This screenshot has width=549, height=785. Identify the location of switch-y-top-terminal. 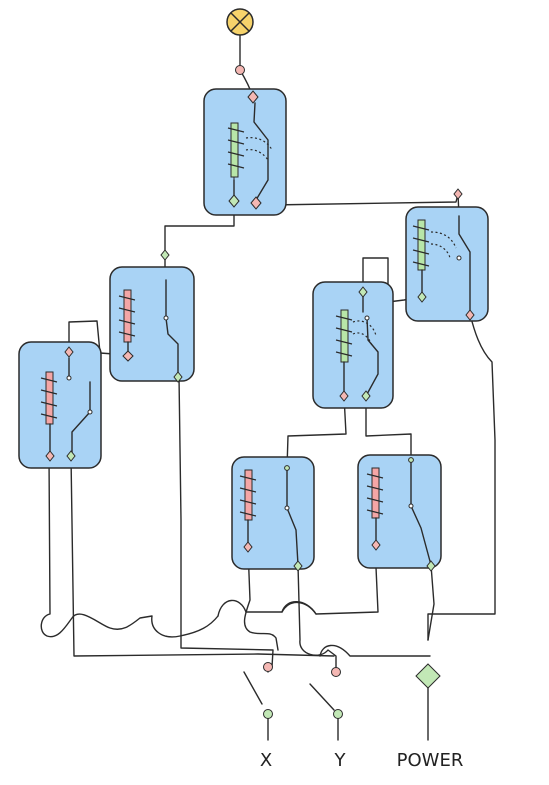
(336, 672).